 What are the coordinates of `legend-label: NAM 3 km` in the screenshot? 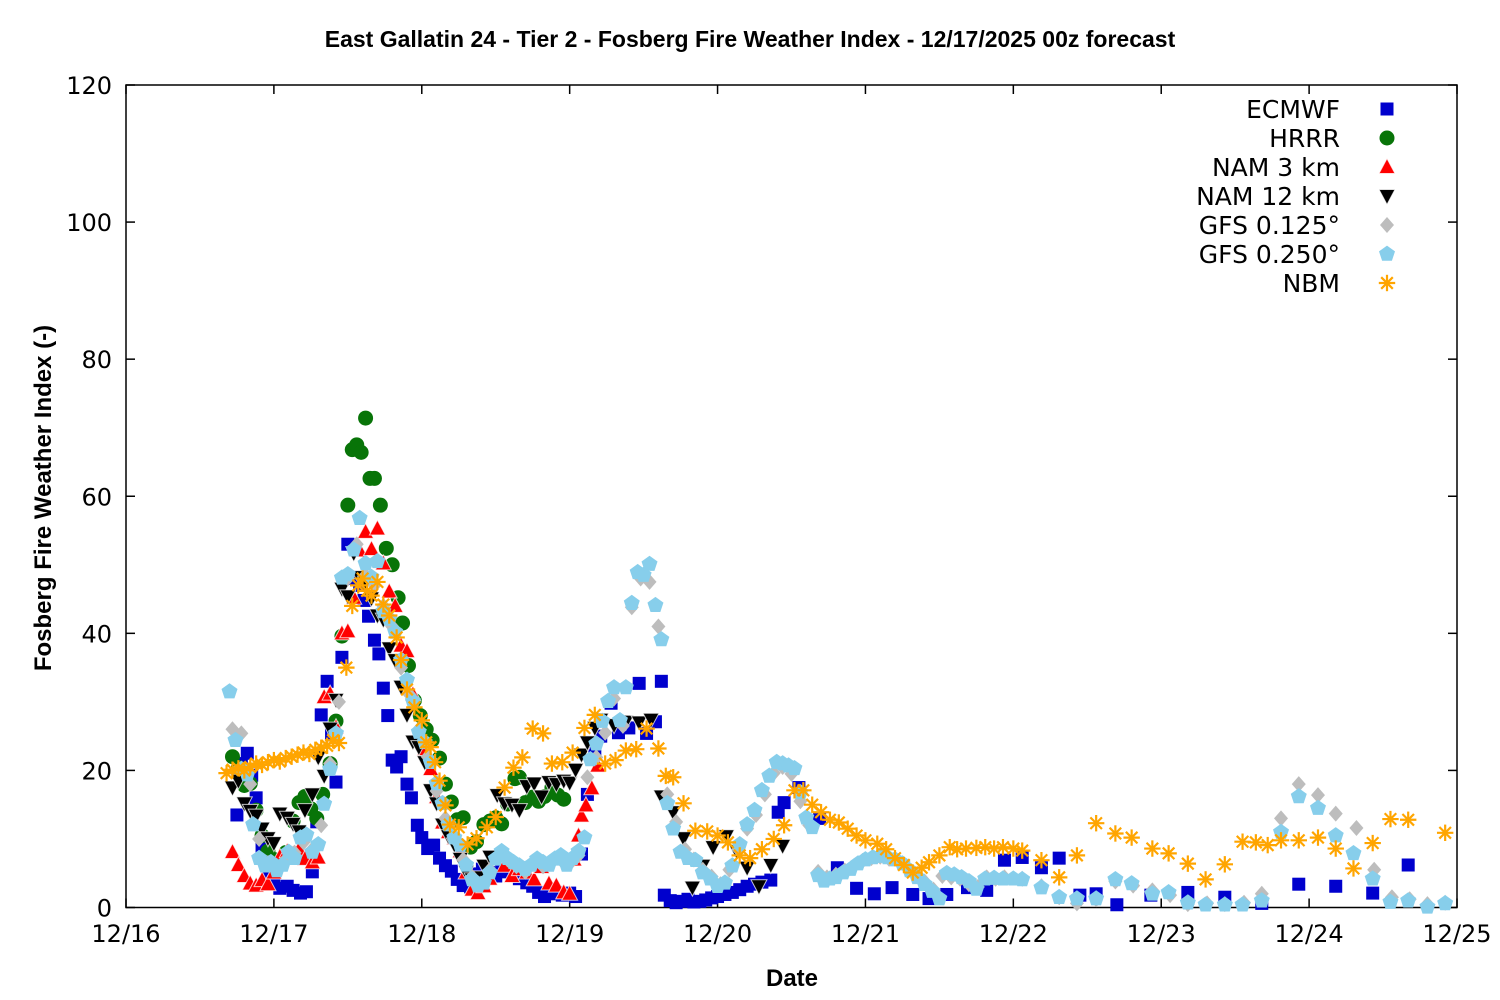 It's located at (1276, 167).